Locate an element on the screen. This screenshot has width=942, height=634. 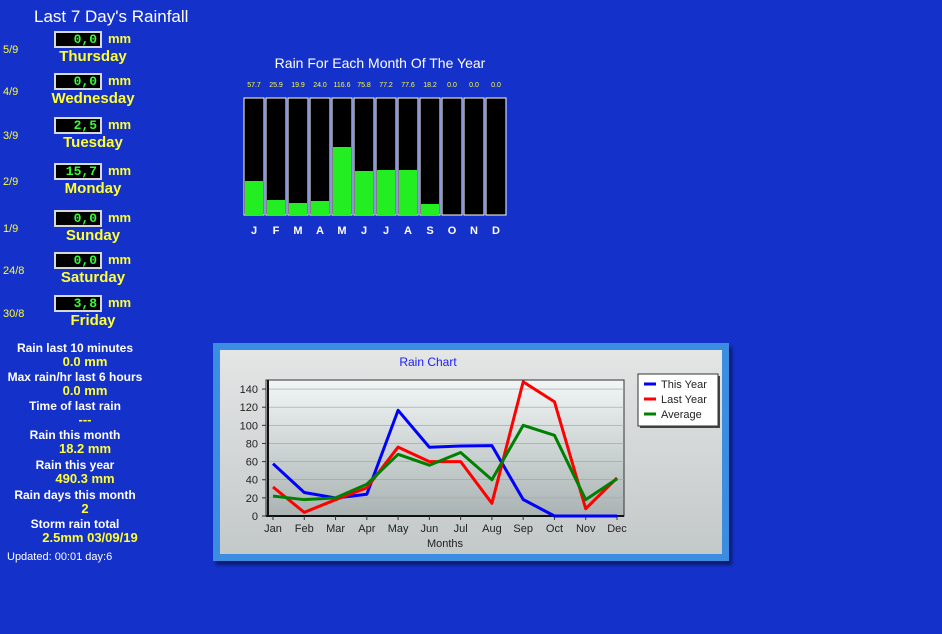
day-name: Saturday is located at coordinates (93, 277).